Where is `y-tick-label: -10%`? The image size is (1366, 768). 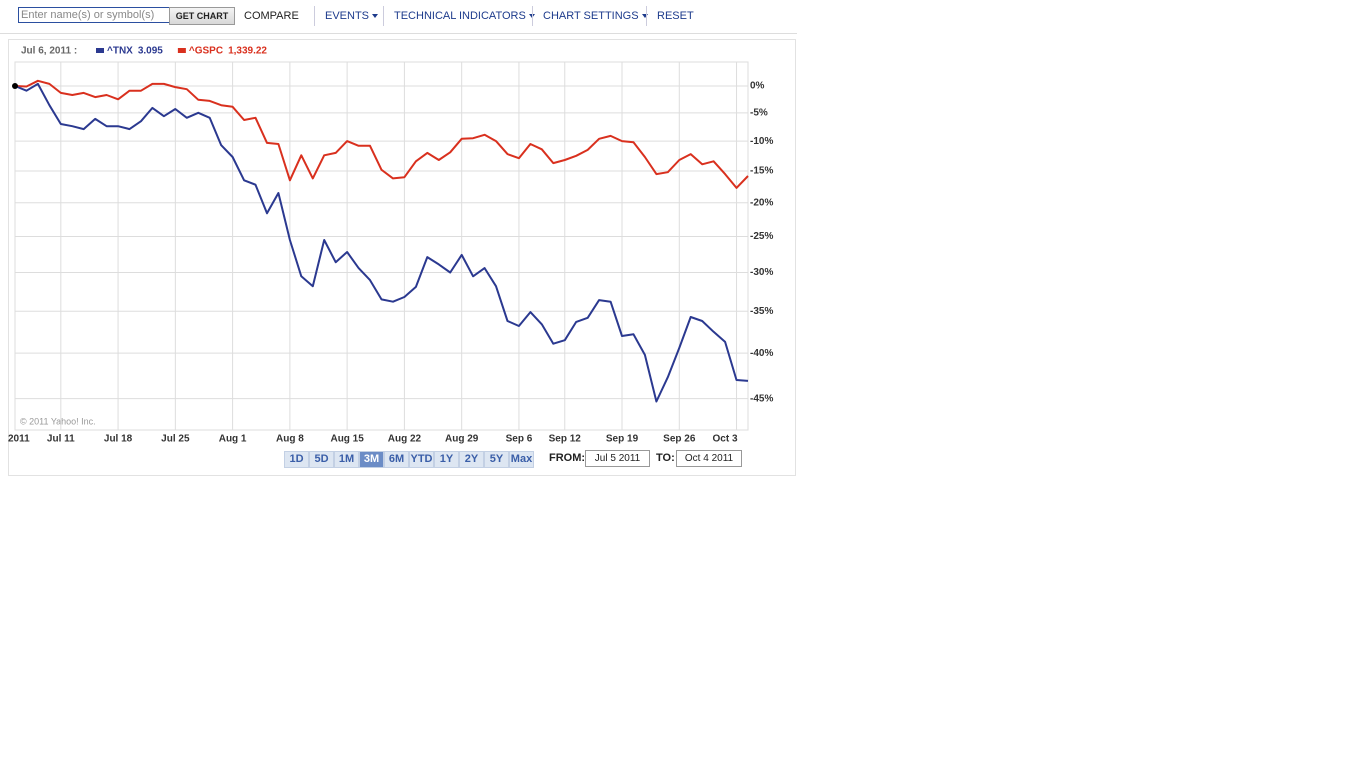 y-tick-label: -10% is located at coordinates (761, 141).